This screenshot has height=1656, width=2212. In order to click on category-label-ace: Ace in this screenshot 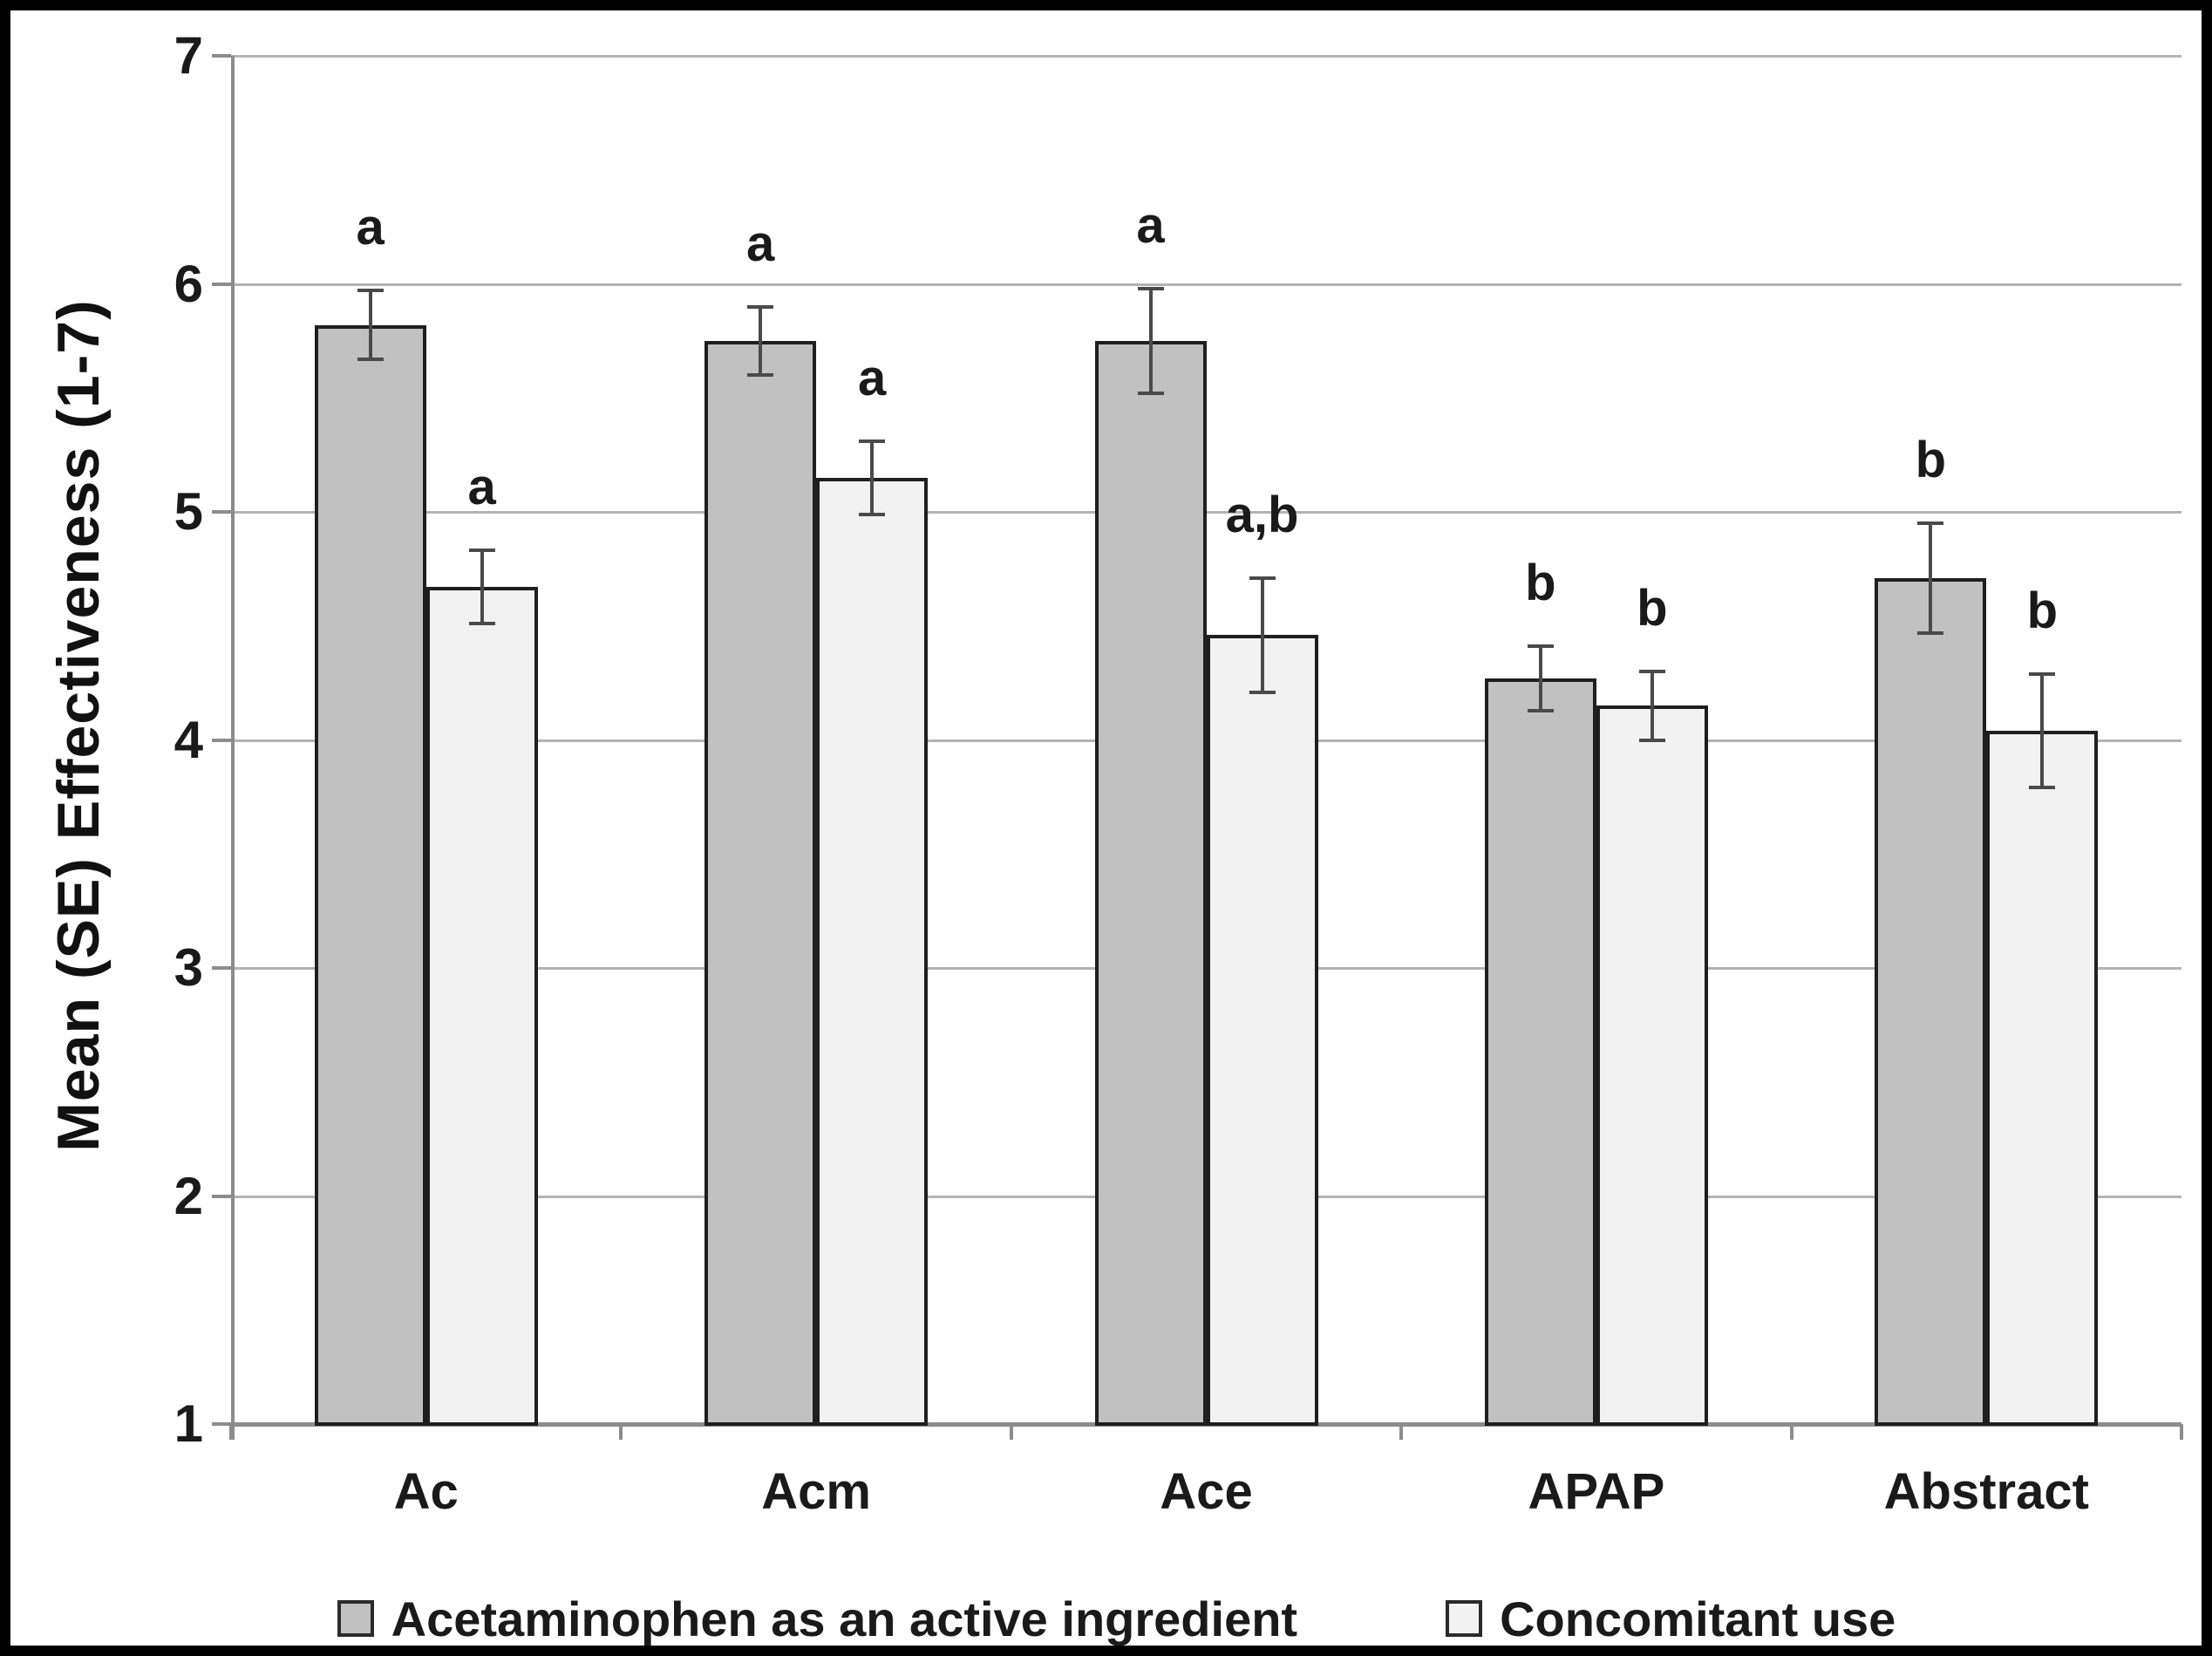, I will do `click(1207, 1492)`.